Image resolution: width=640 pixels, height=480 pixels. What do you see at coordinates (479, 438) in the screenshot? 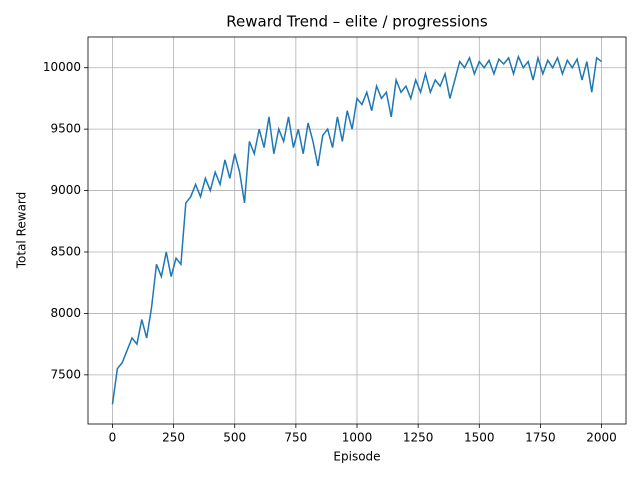
I see `x-tick-label: 1500` at bounding box center [479, 438].